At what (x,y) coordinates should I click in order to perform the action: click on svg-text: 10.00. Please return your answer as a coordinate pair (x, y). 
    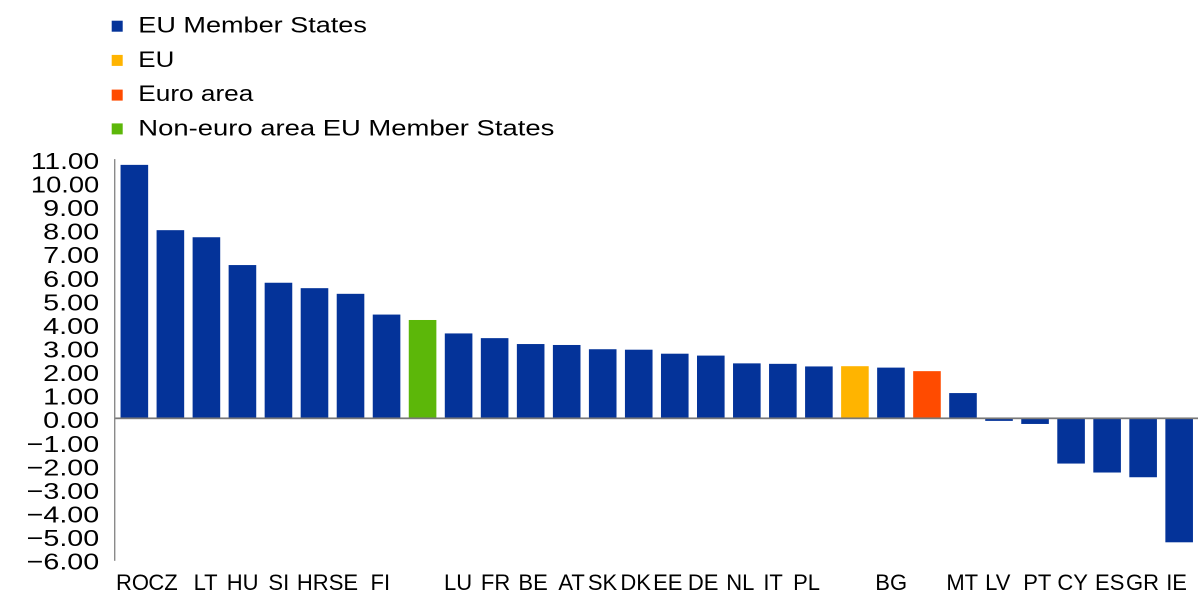
    Looking at the image, I should click on (65, 184).